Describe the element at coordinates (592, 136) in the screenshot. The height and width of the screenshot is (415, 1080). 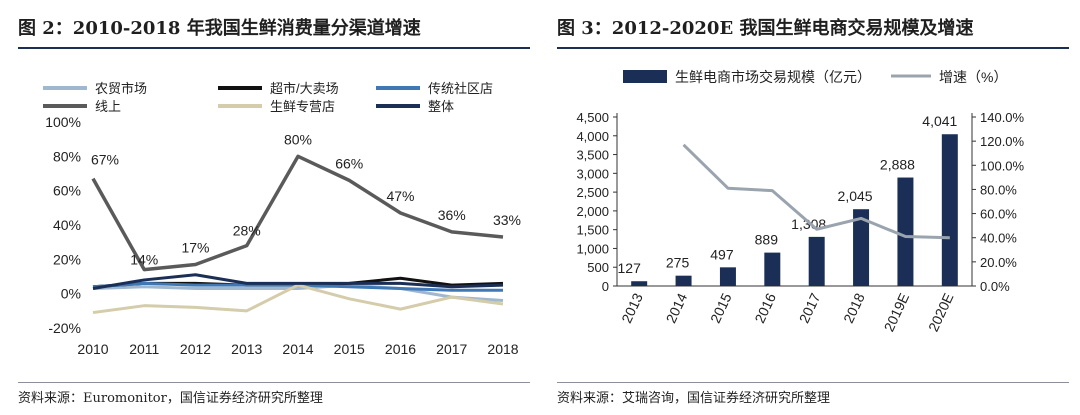
I see `y-tick-label: 4,000` at that location.